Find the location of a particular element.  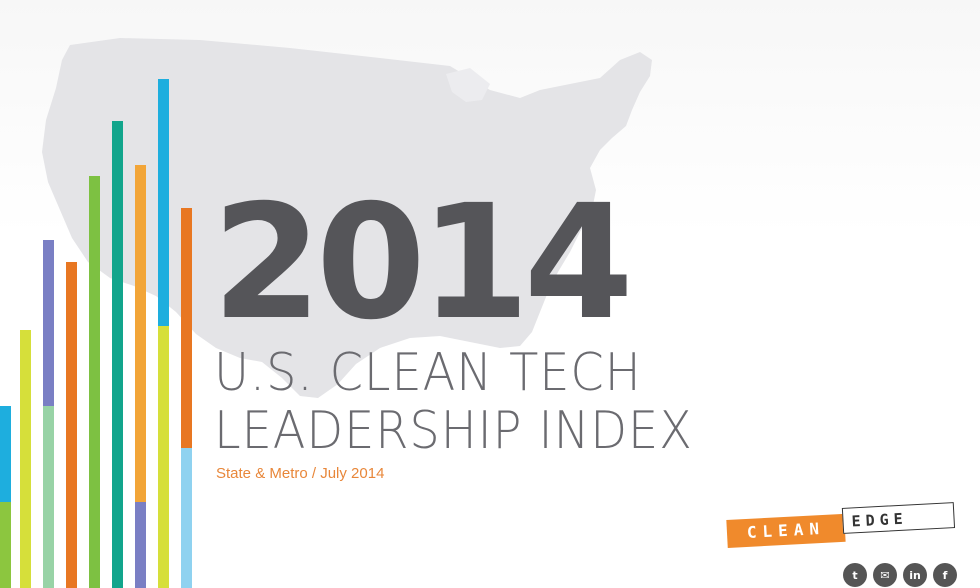

linkedin-icon: in is located at coordinates (915, 575).